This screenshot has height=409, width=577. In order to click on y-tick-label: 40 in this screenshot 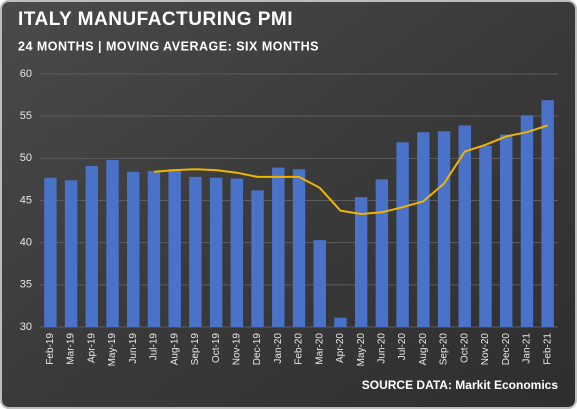, I will do `click(26, 243)`.